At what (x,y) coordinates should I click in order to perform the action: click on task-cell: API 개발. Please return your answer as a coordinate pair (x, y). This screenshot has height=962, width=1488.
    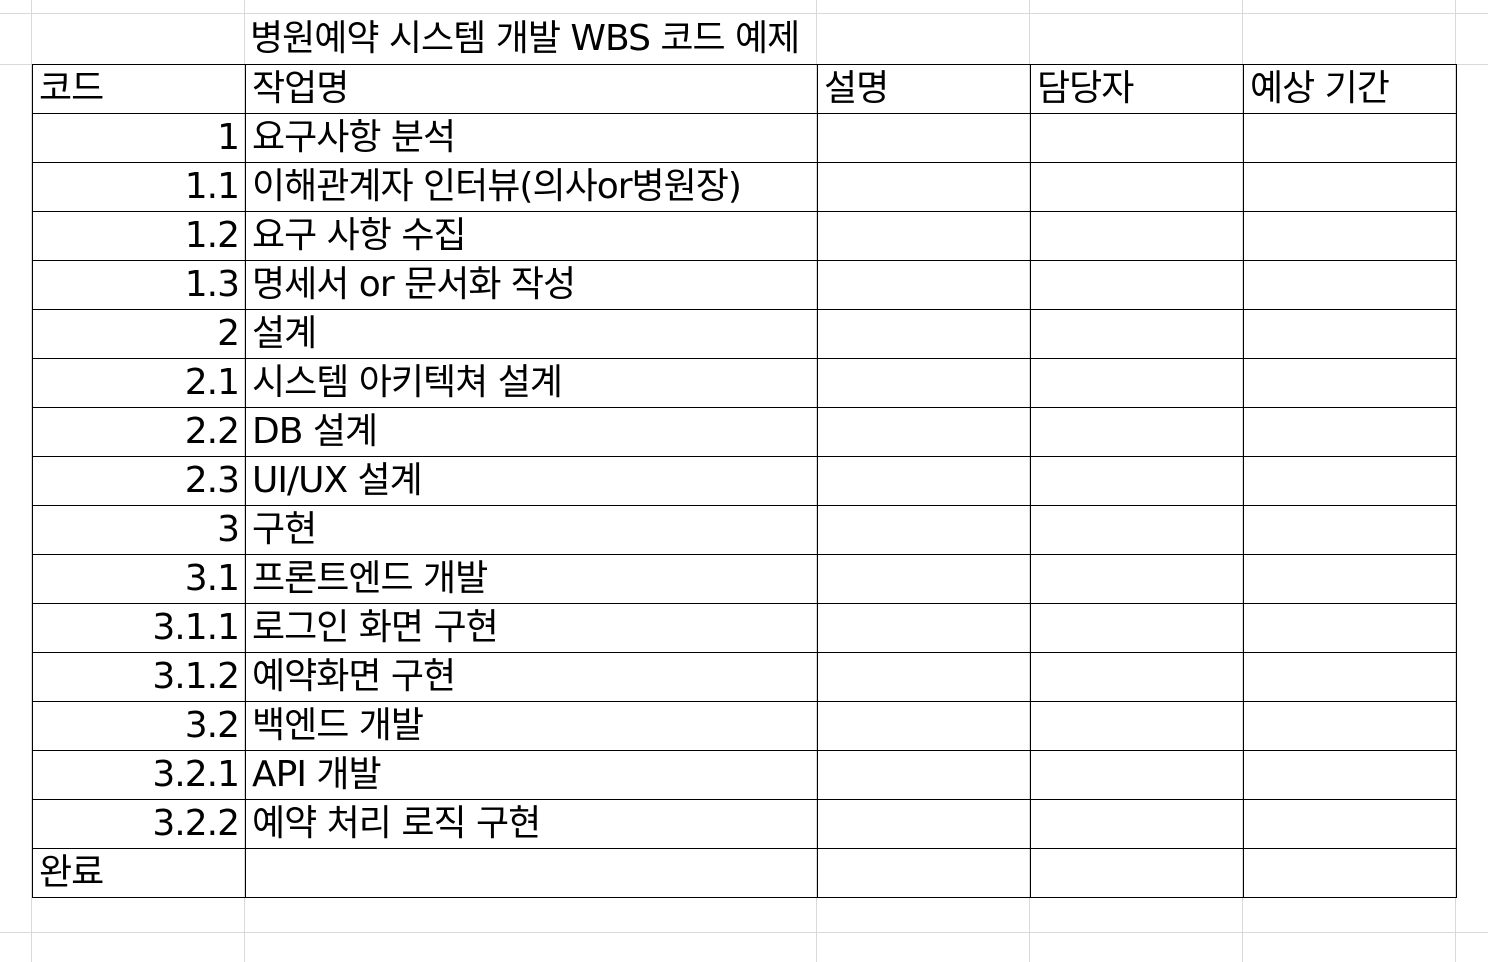
    Looking at the image, I should click on (531, 775).